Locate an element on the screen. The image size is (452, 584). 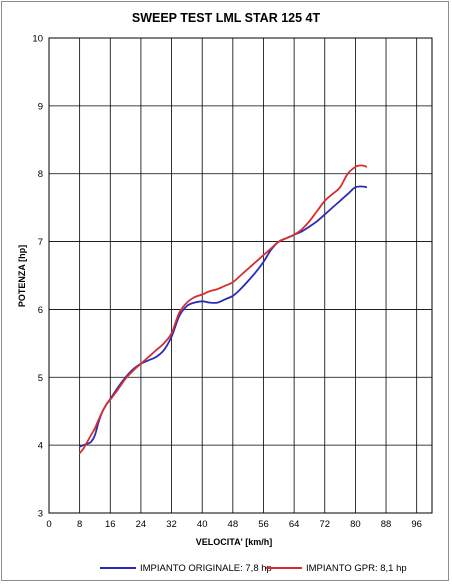
y-tick-label: 6 is located at coordinates (40, 310).